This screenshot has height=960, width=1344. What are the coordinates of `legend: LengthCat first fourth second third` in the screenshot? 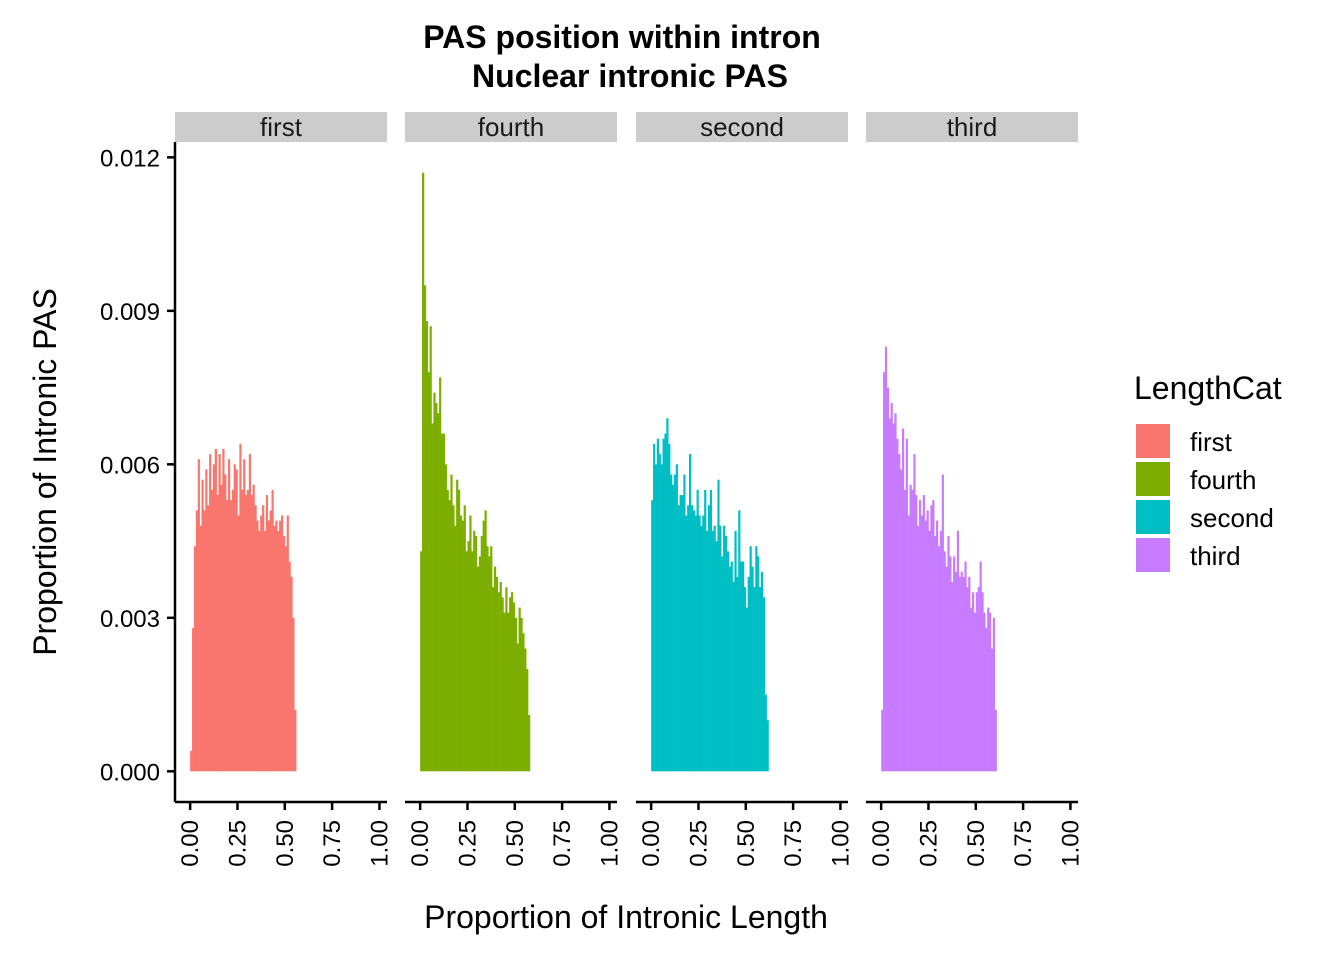 It's located at (1208, 471).